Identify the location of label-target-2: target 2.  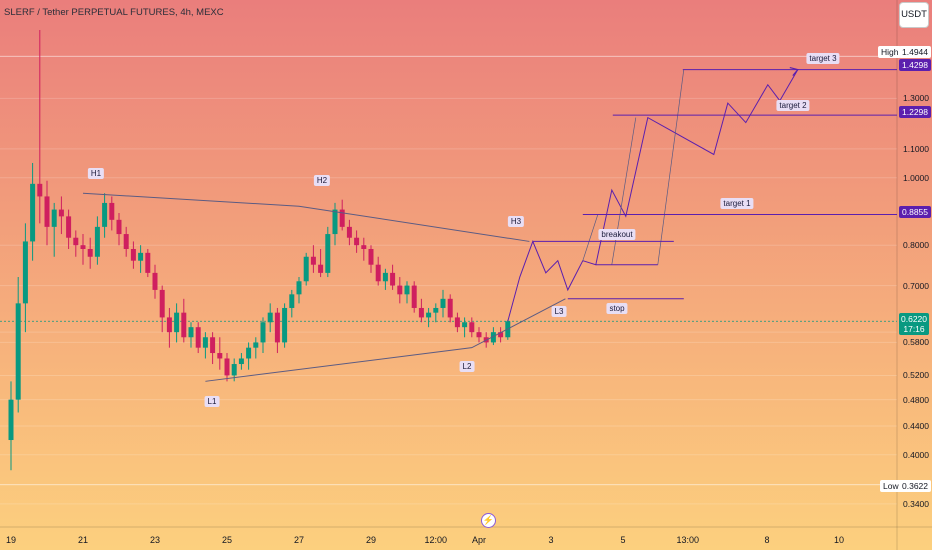
(793, 105).